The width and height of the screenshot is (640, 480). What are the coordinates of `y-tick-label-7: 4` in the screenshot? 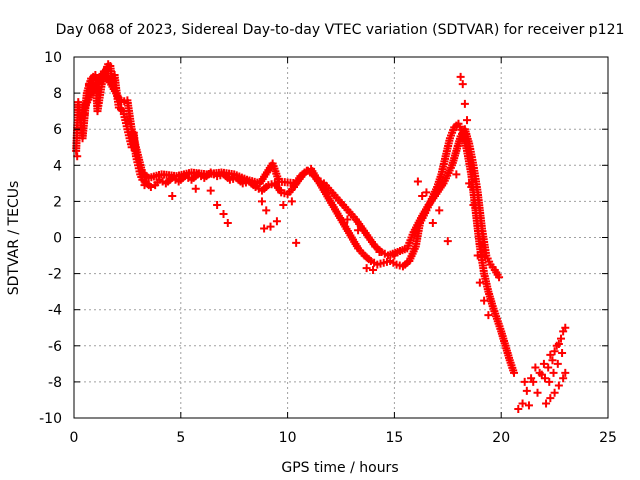 It's located at (57, 166).